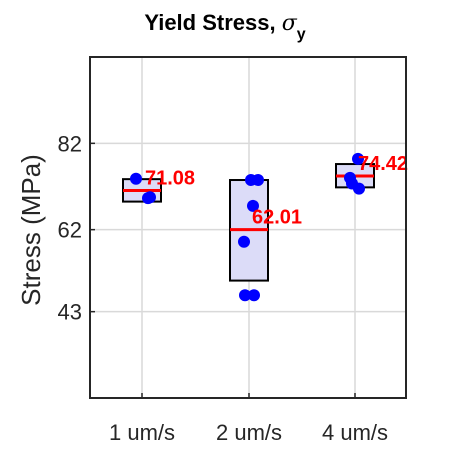 This screenshot has height=450, width=450. I want to click on y-tick-label: 62, so click(70, 230).